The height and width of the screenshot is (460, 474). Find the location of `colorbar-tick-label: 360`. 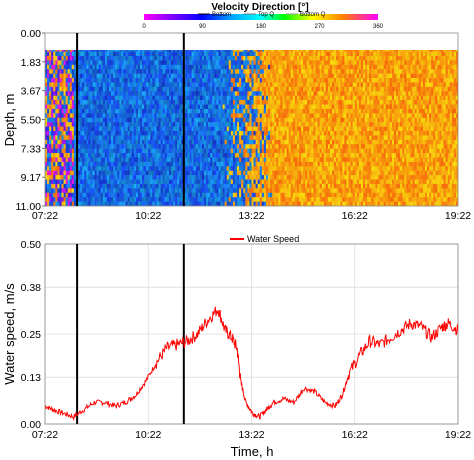

colorbar-tick-label: 360 is located at coordinates (378, 27).